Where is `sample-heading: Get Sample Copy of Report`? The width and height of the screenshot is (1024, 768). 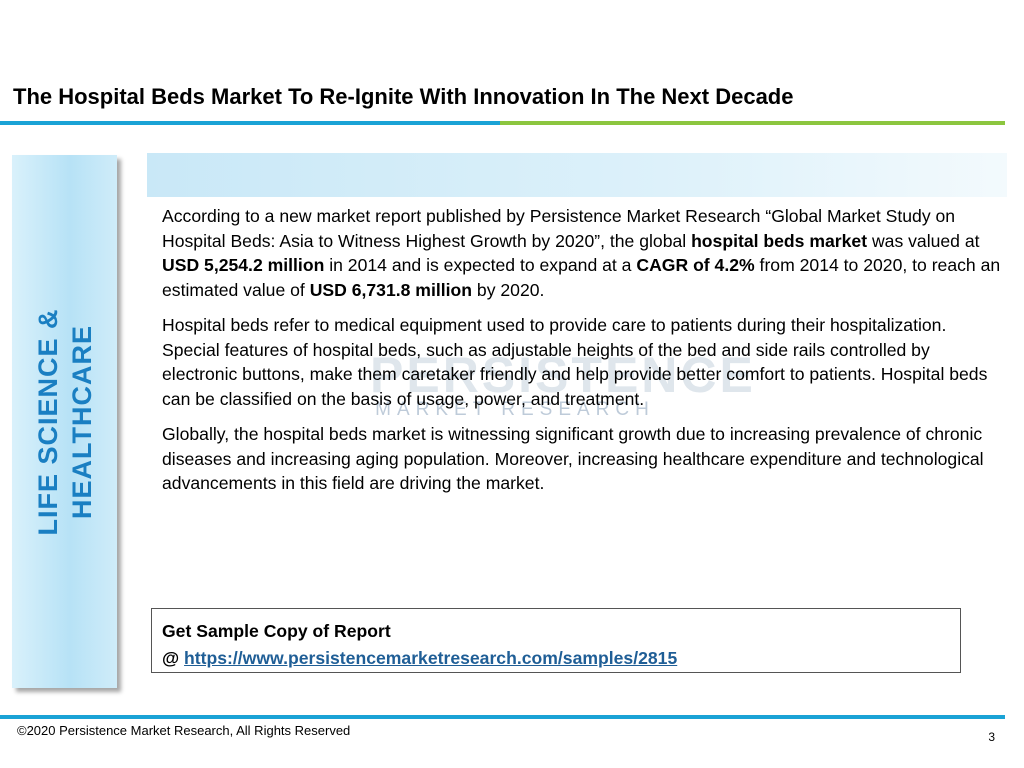
sample-heading: Get Sample Copy of Report is located at coordinates (276, 631).